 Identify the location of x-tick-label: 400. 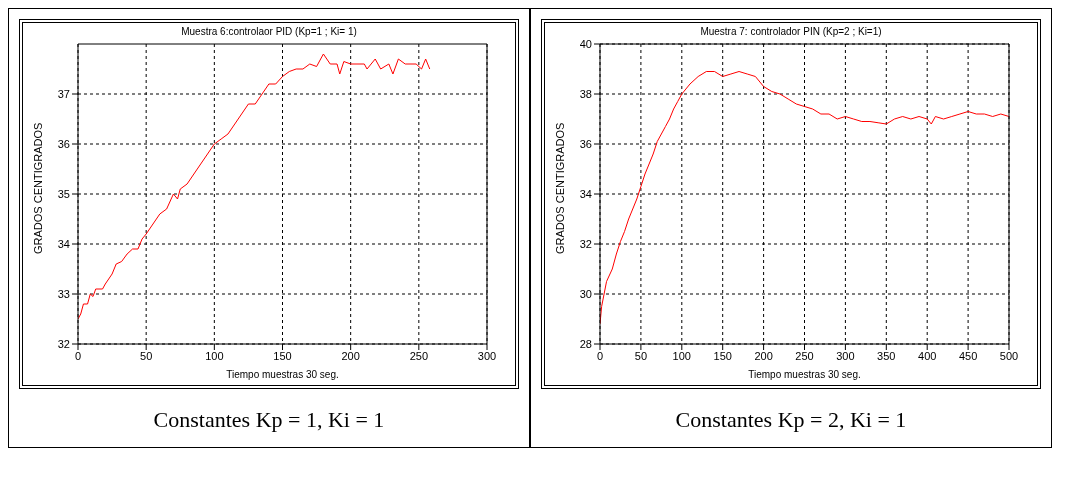
(927, 355).